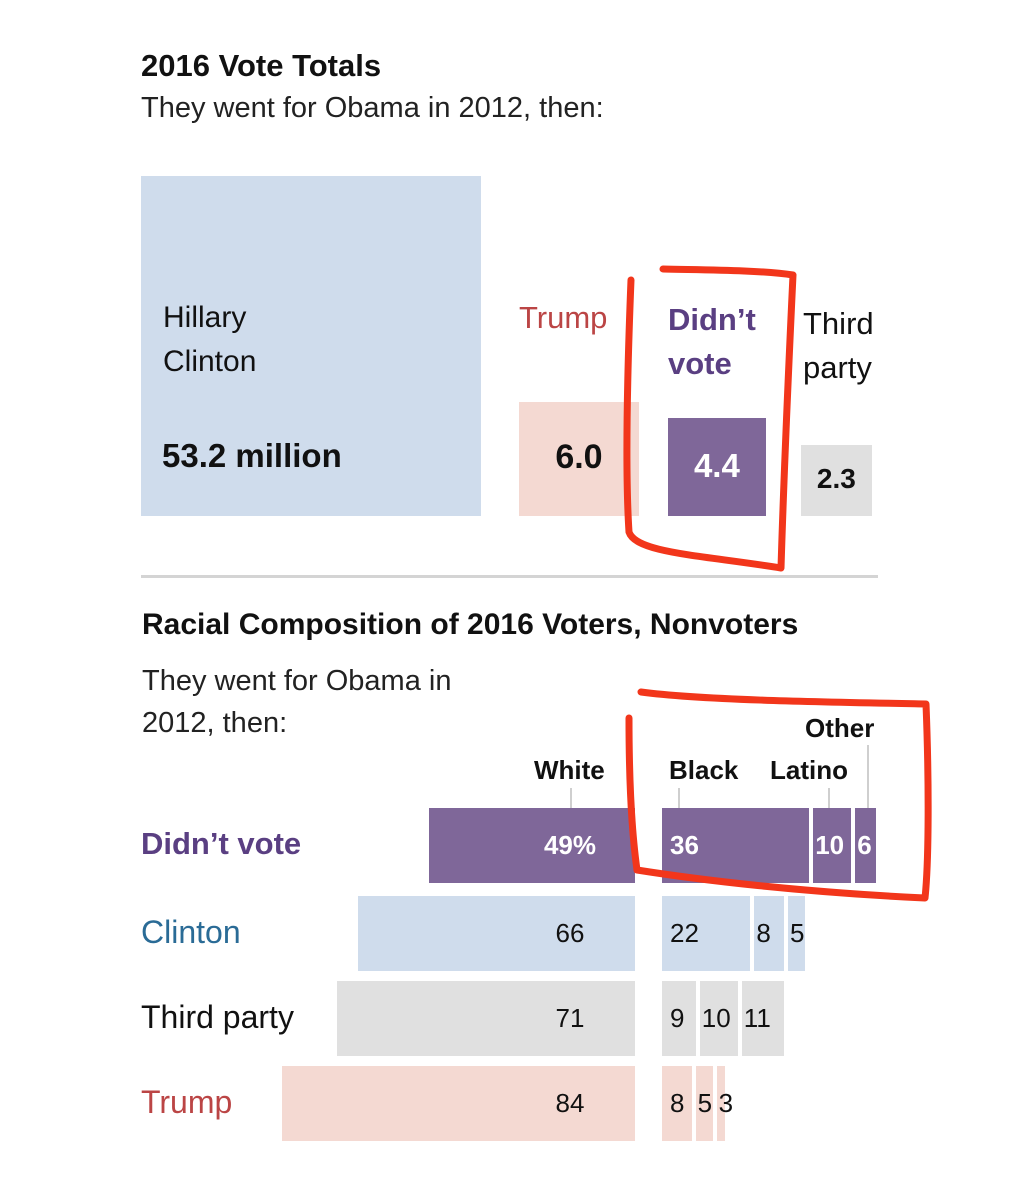  I want to click on bar-third_party-latino, so click(718, 1018).